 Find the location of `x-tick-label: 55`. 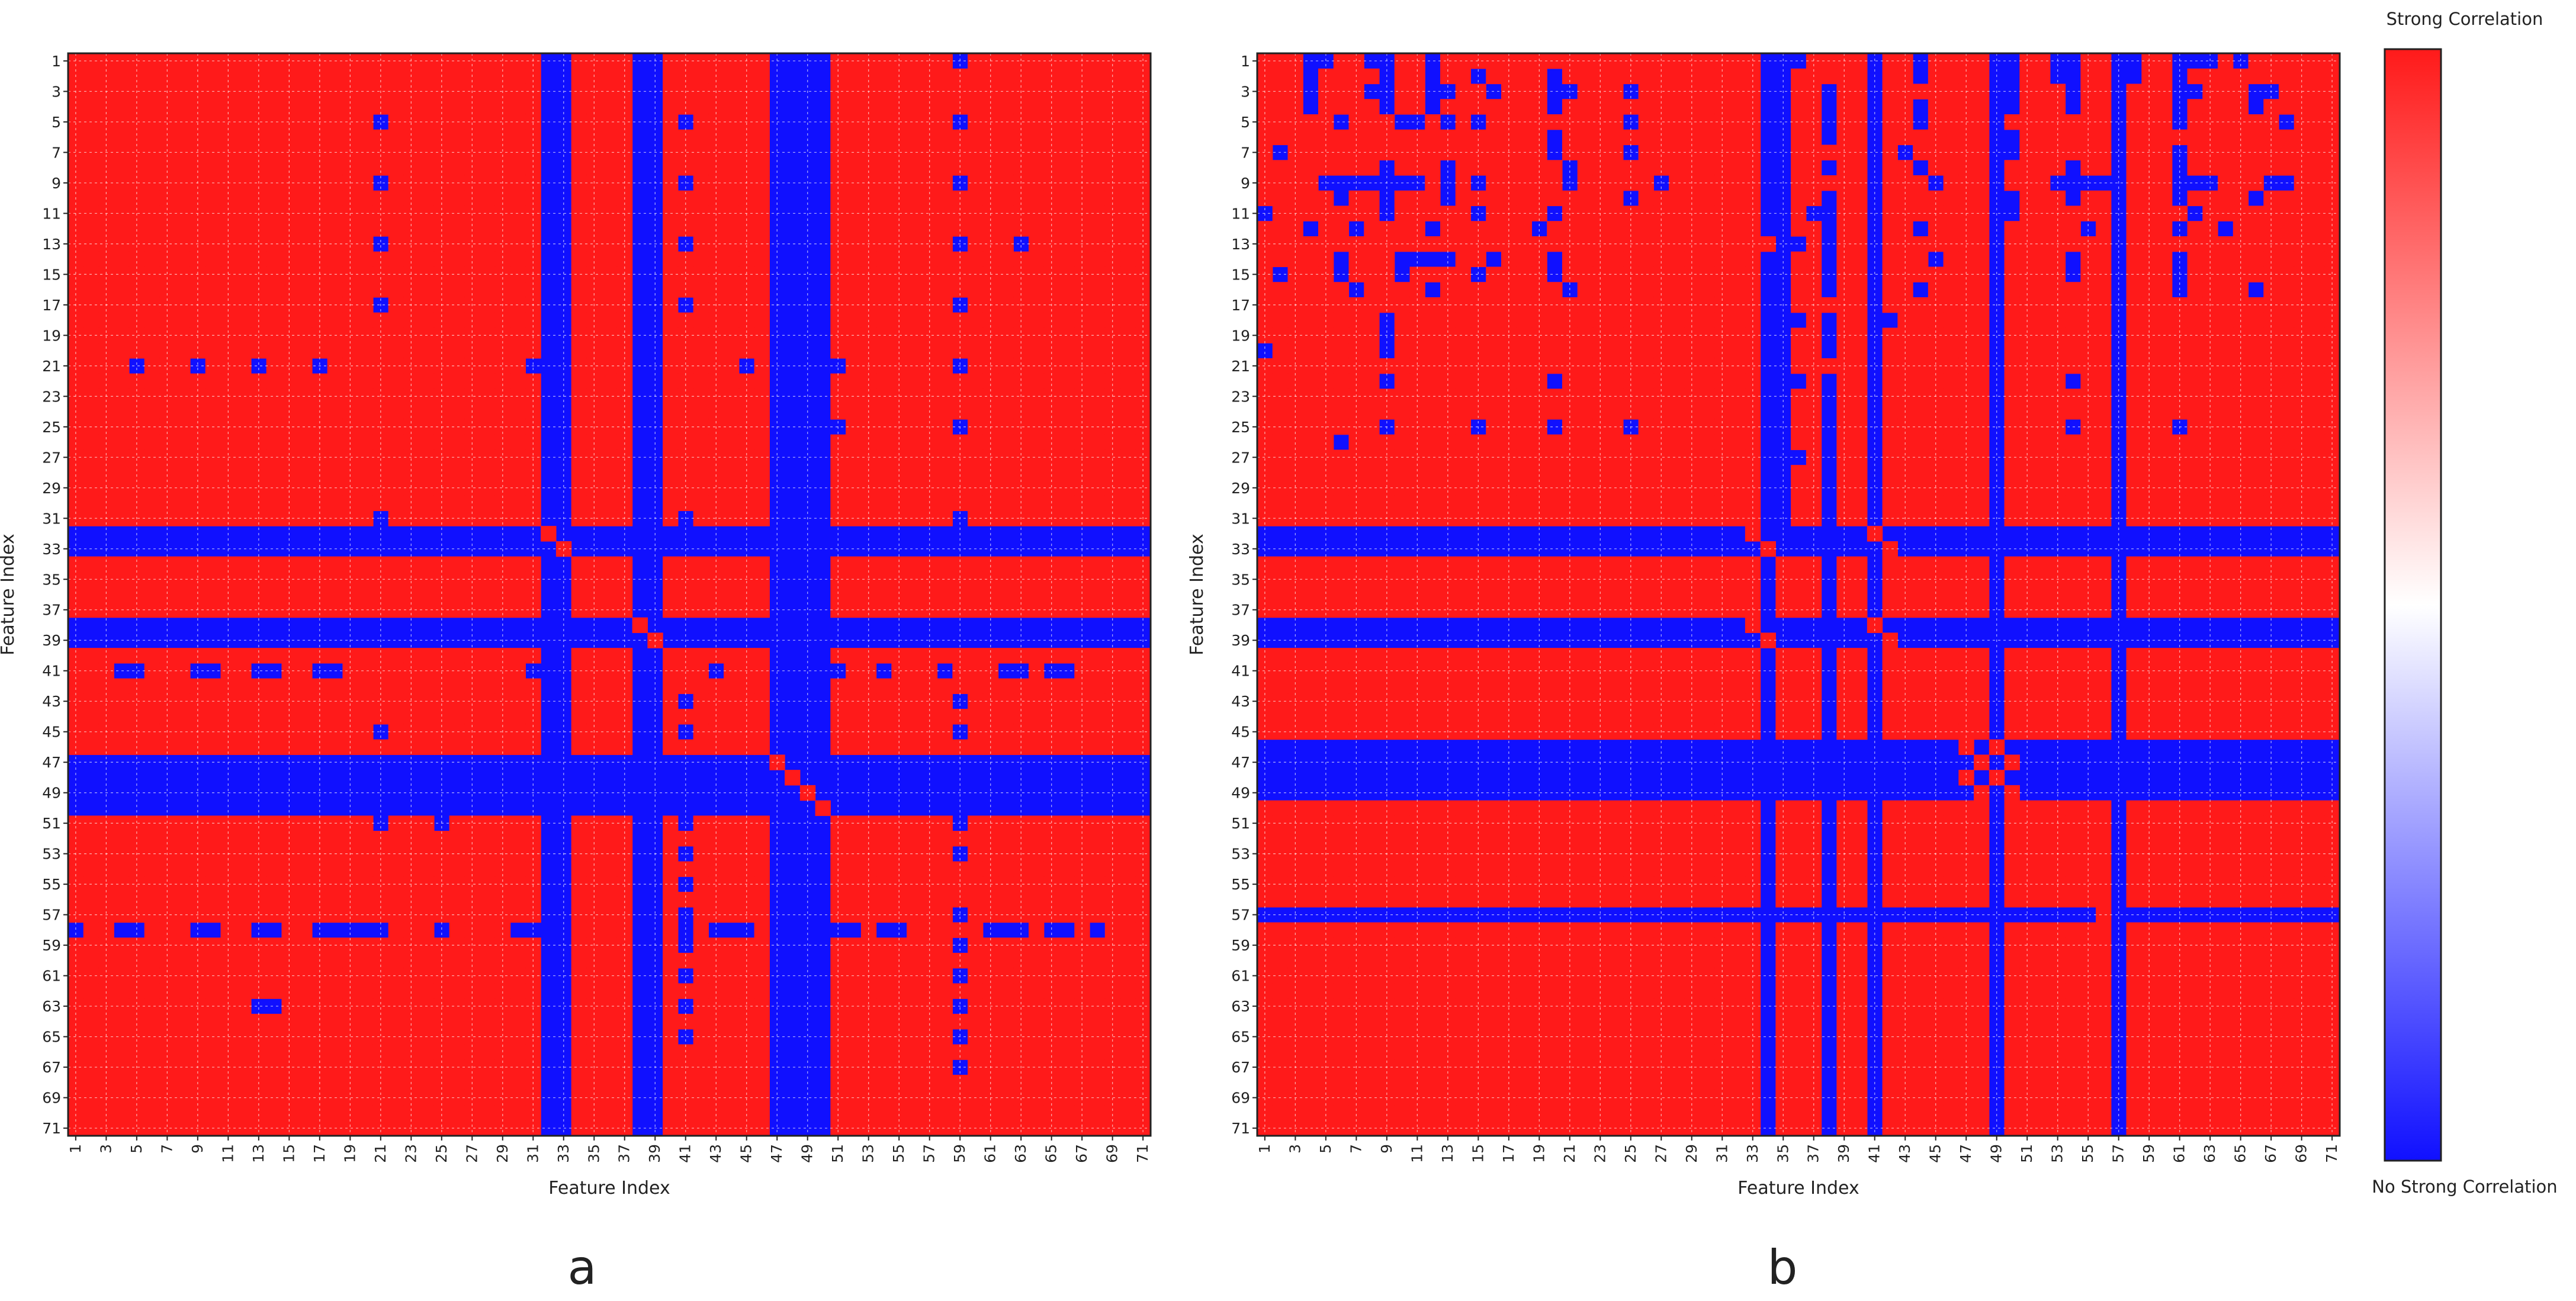

x-tick-label: 55 is located at coordinates (898, 1153).